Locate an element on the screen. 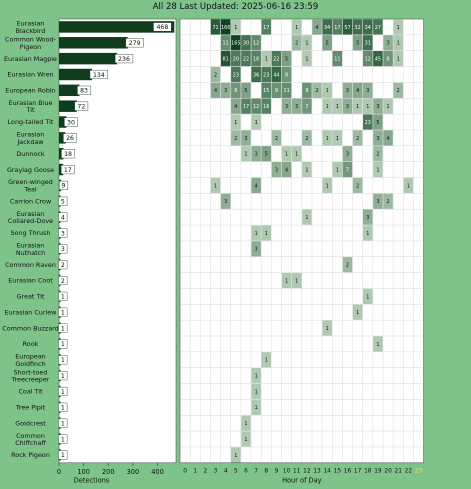  hour-tick-label: 12 is located at coordinates (307, 471).